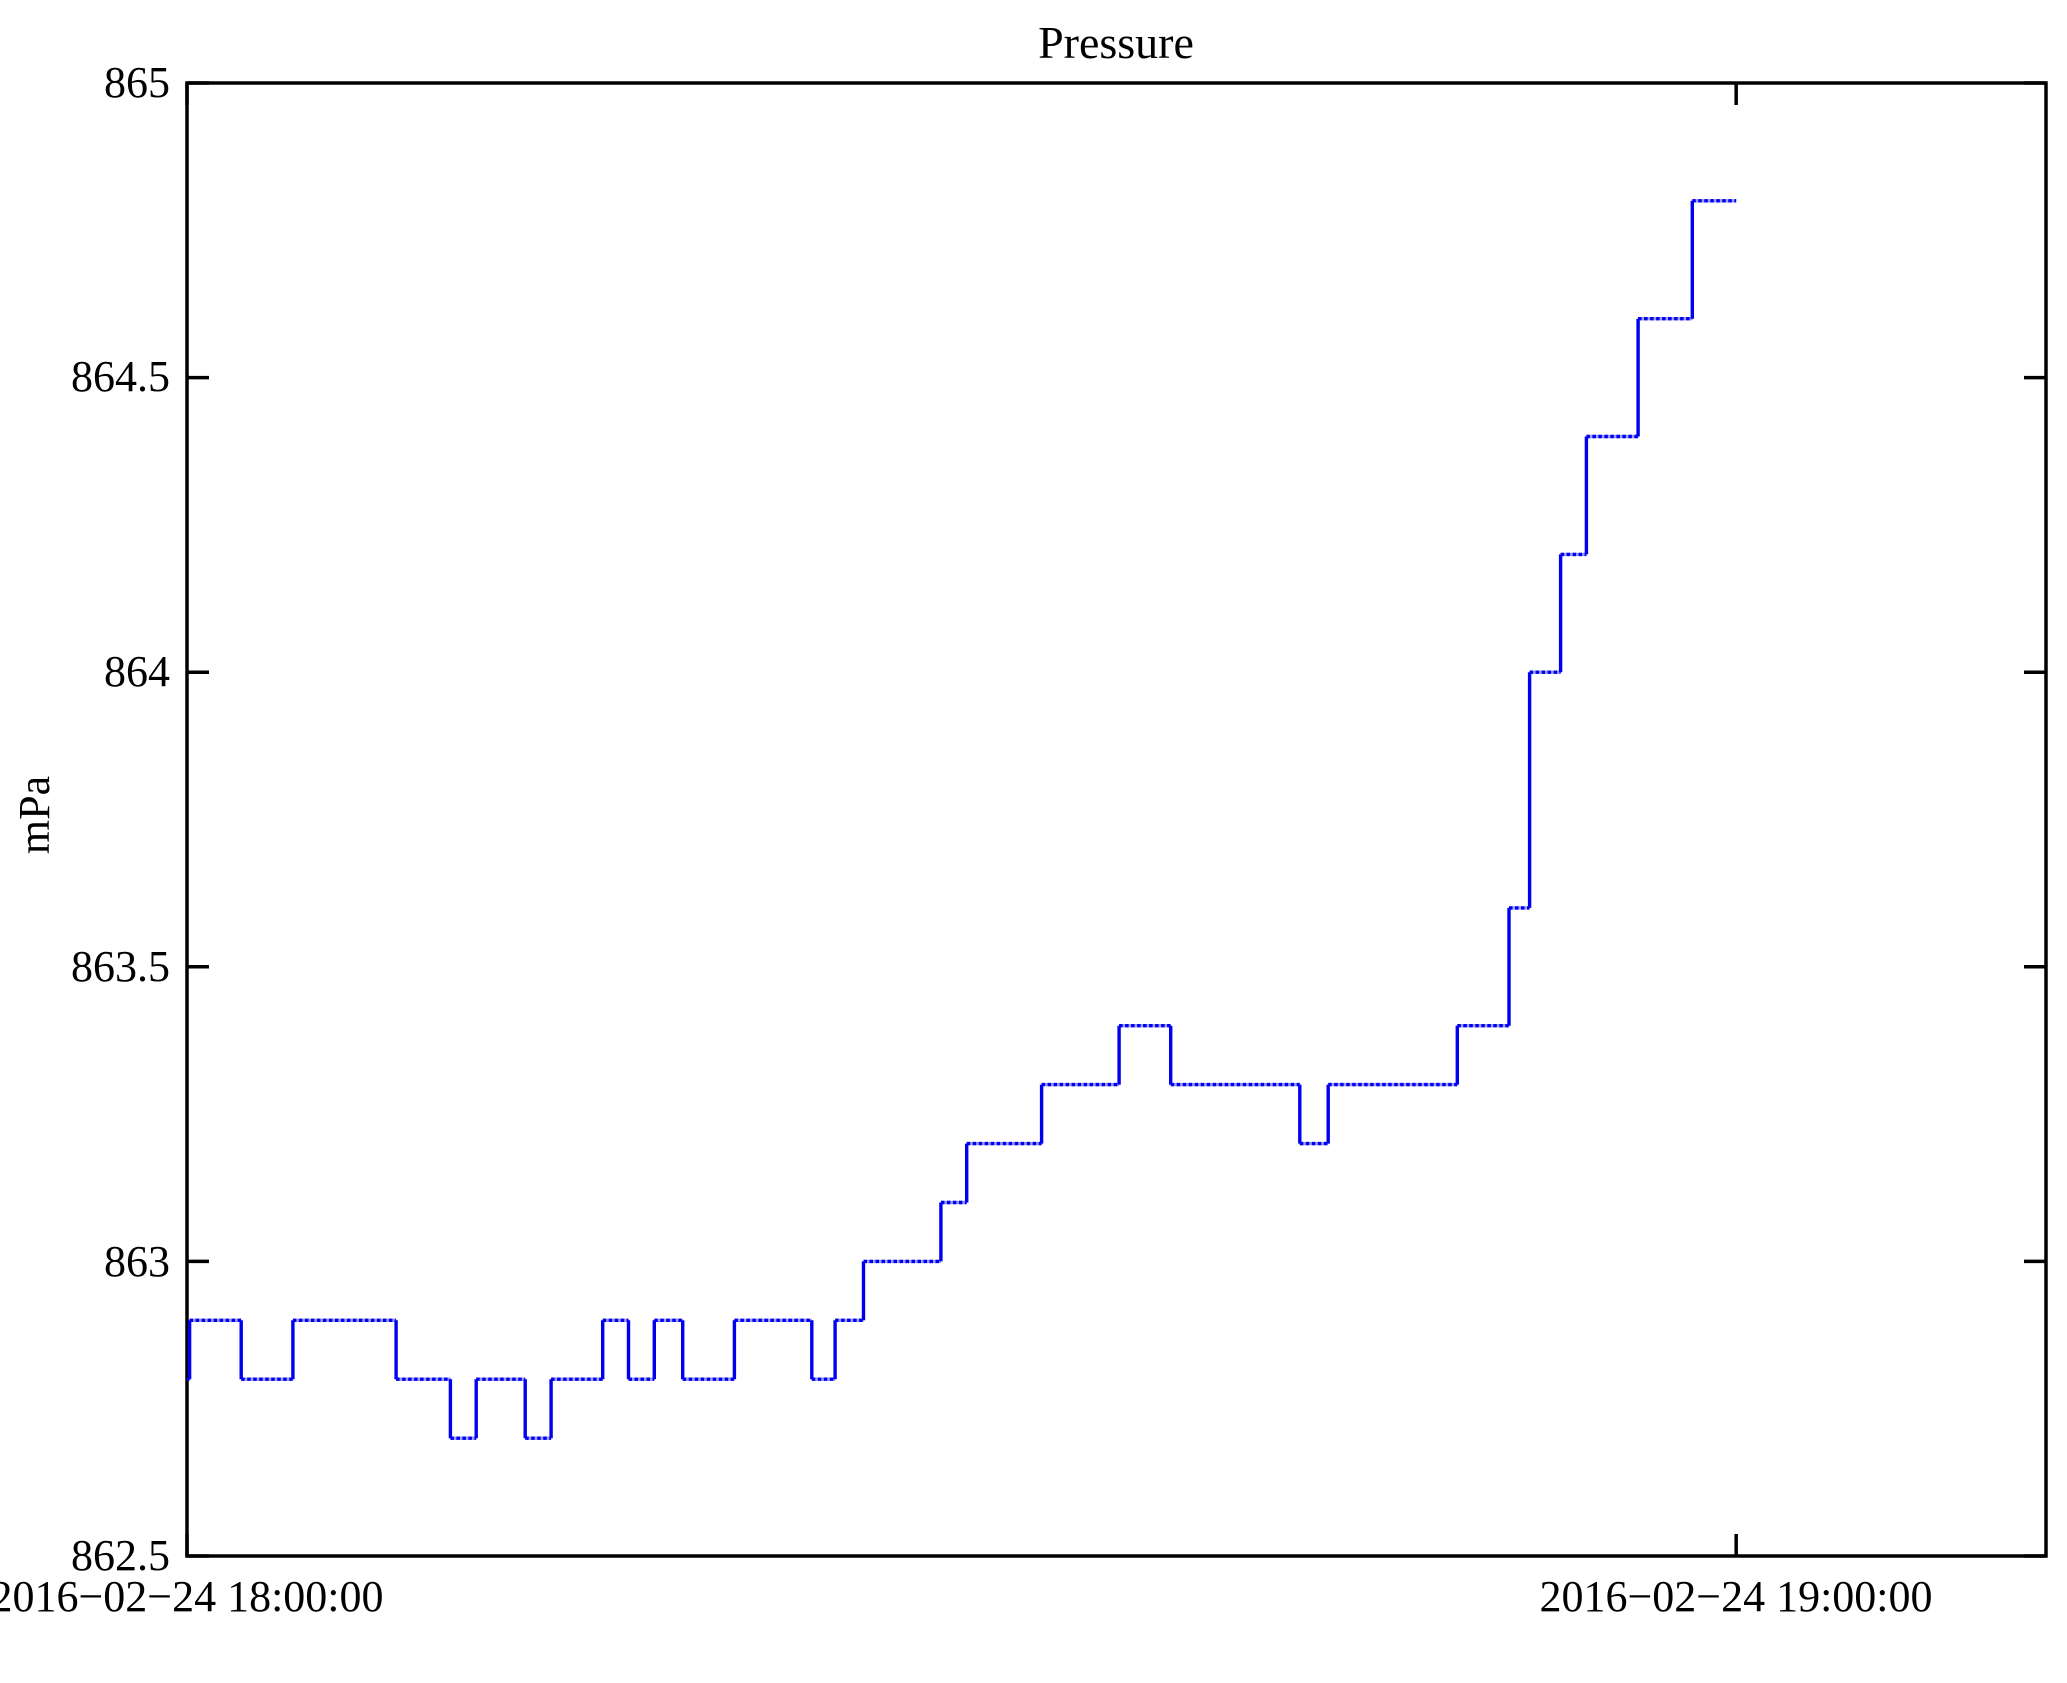  I want to click on y-tick-label-863: 863, so click(137, 1261).